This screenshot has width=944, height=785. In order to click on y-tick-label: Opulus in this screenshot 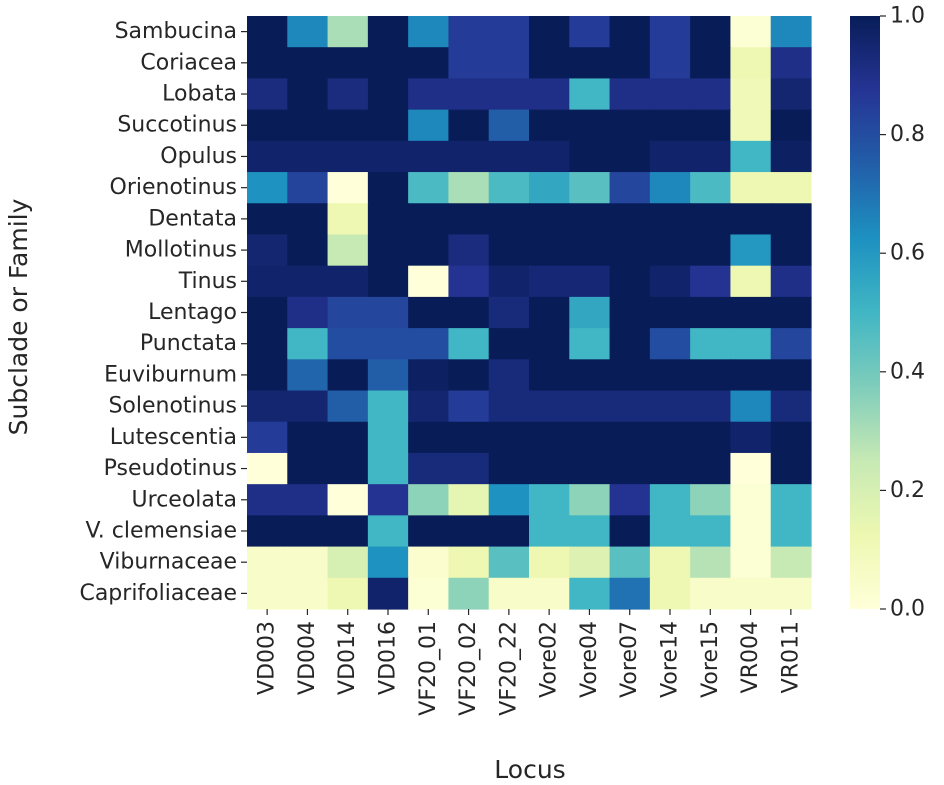, I will do `click(198, 156)`.